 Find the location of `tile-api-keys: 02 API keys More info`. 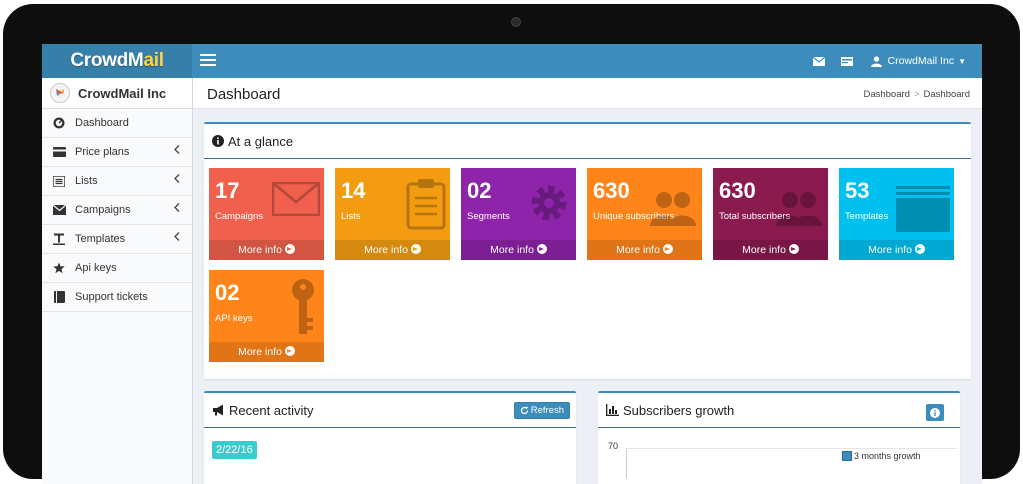

tile-api-keys: 02 API keys More info is located at coordinates (266, 316).